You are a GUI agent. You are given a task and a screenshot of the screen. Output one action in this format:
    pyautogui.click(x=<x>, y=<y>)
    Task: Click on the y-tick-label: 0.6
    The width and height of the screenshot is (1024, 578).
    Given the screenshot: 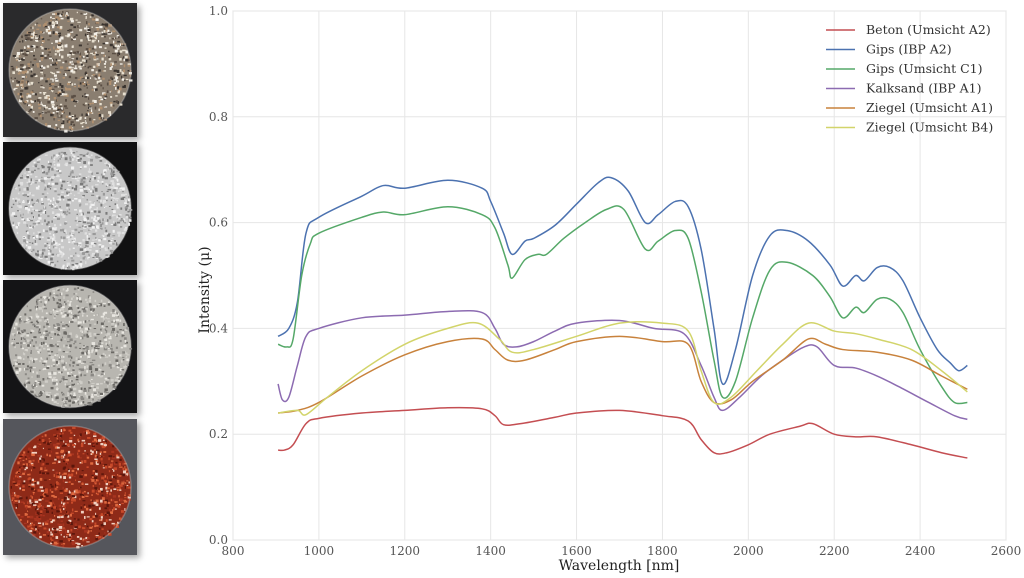 What is the action you would take?
    pyautogui.click(x=218, y=223)
    